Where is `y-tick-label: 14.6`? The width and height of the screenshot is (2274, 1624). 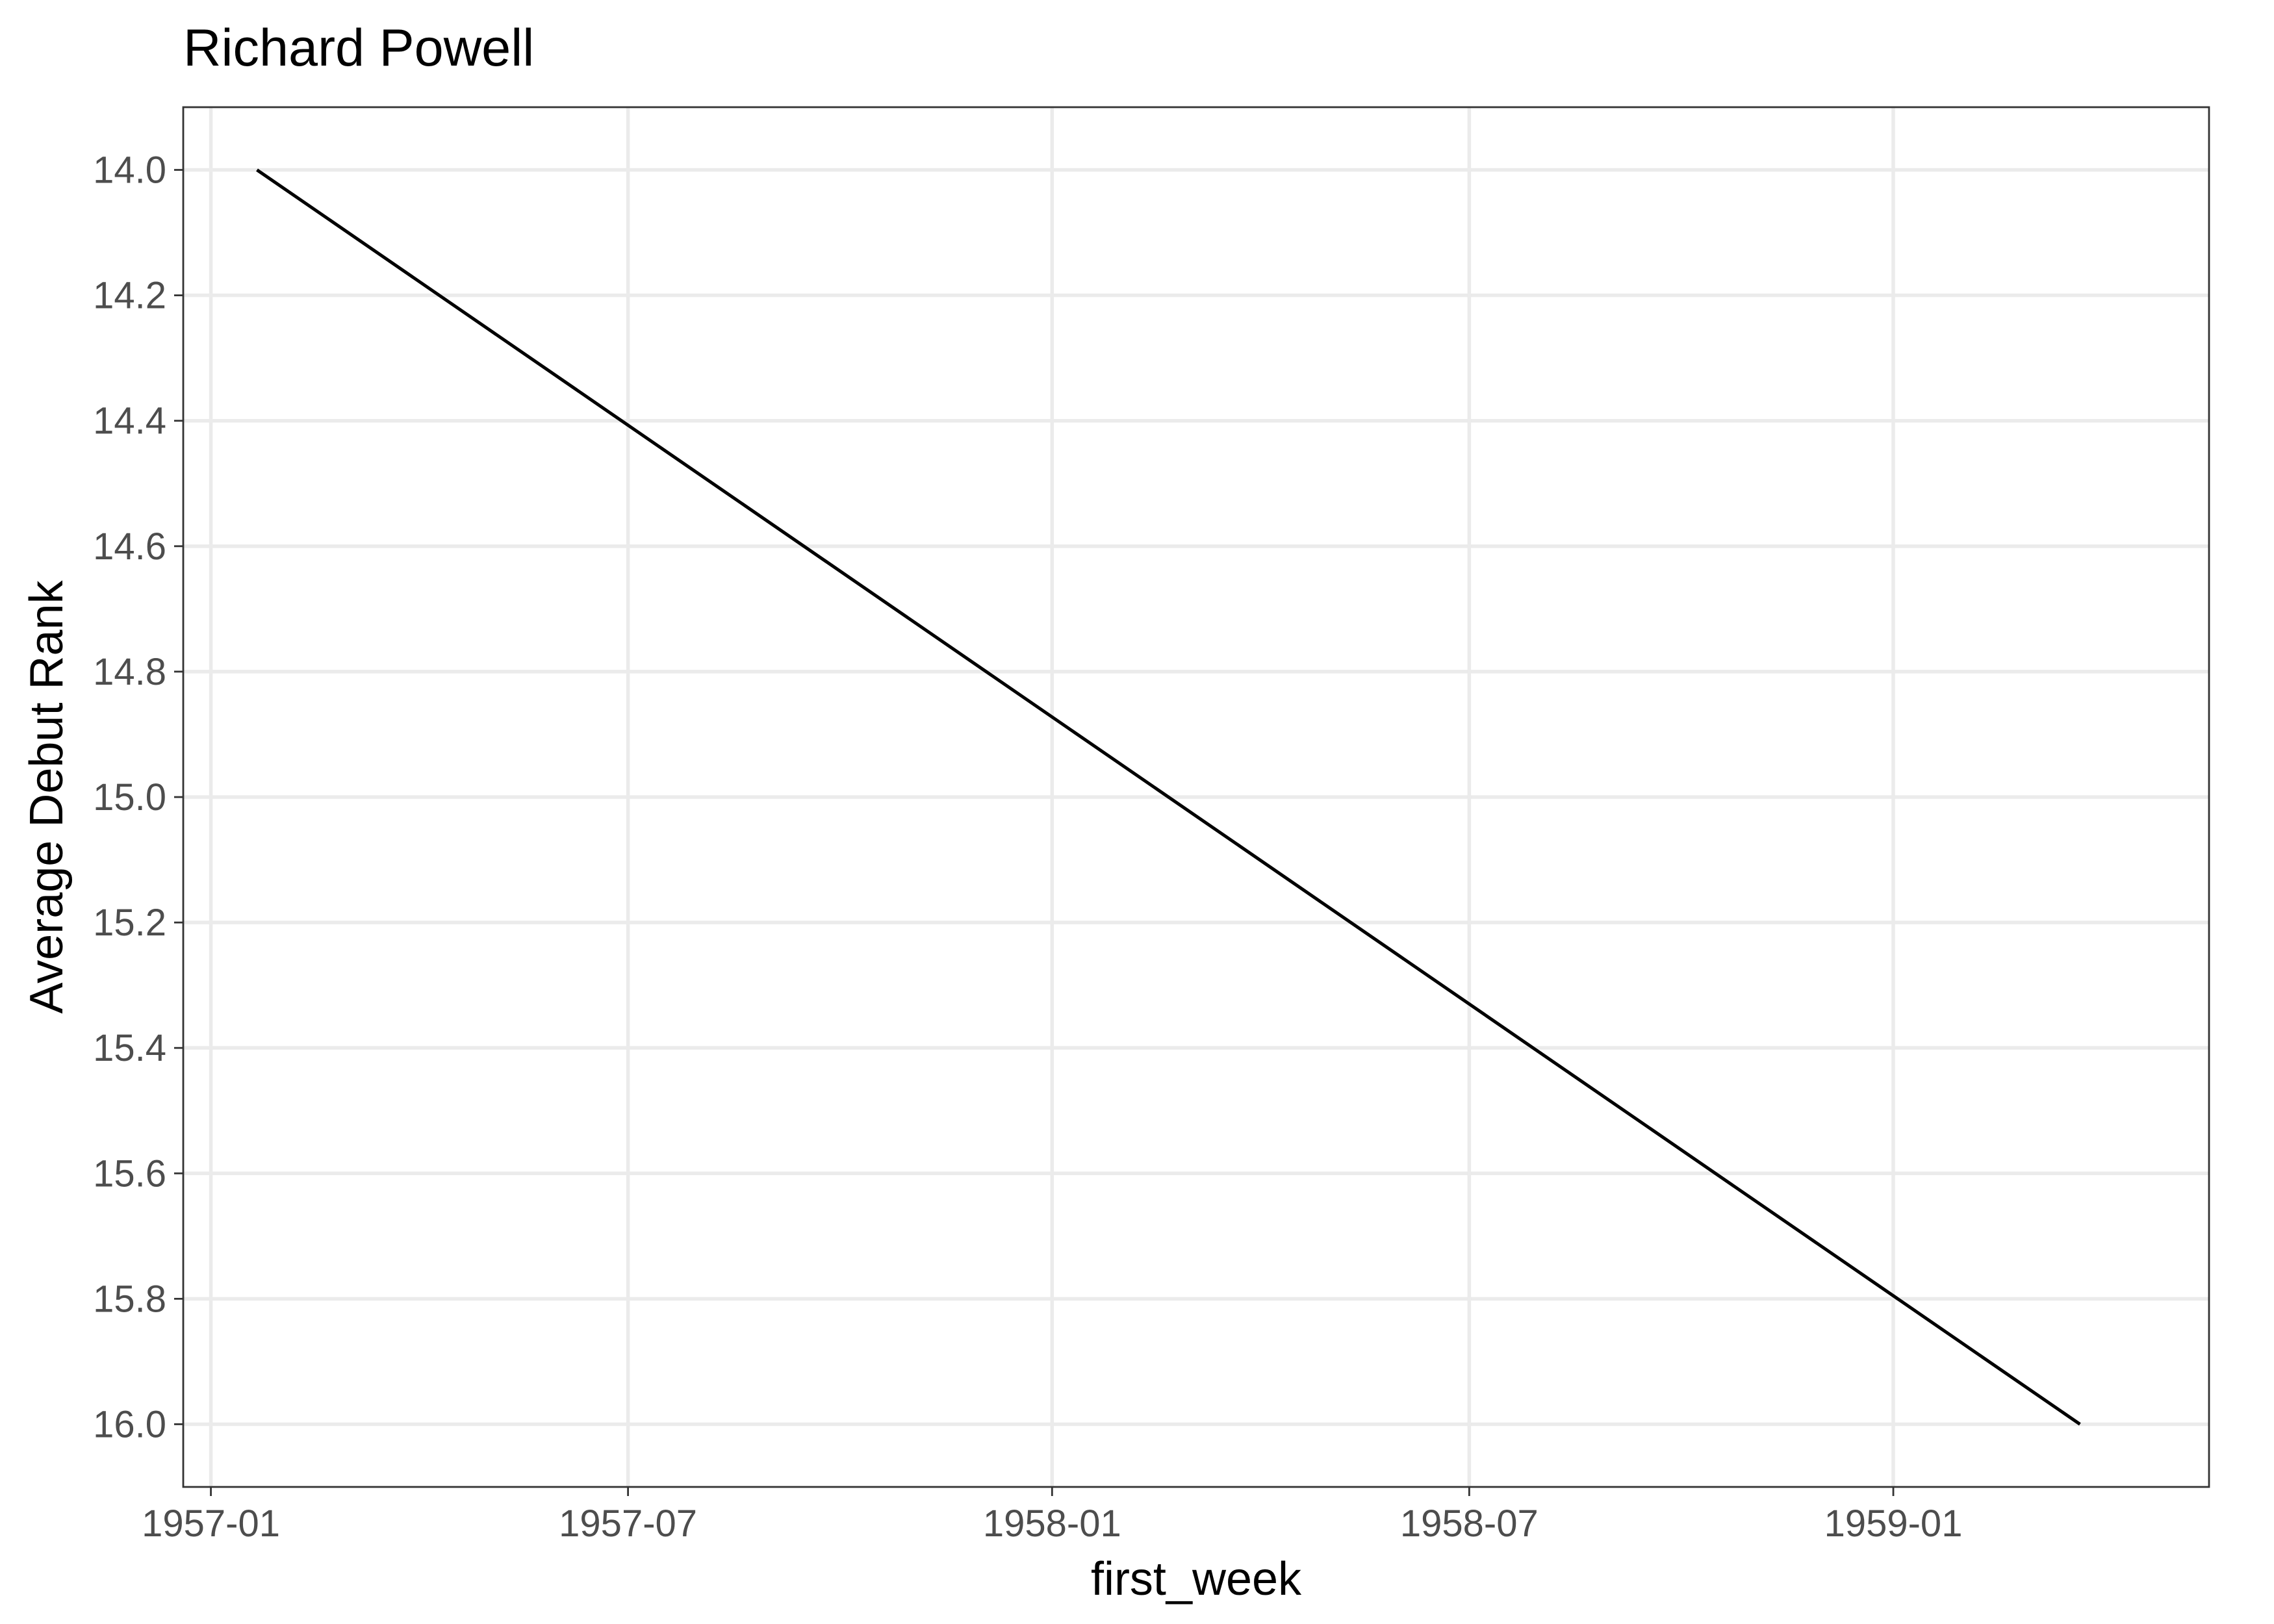
y-tick-label: 14.6 is located at coordinates (129, 547).